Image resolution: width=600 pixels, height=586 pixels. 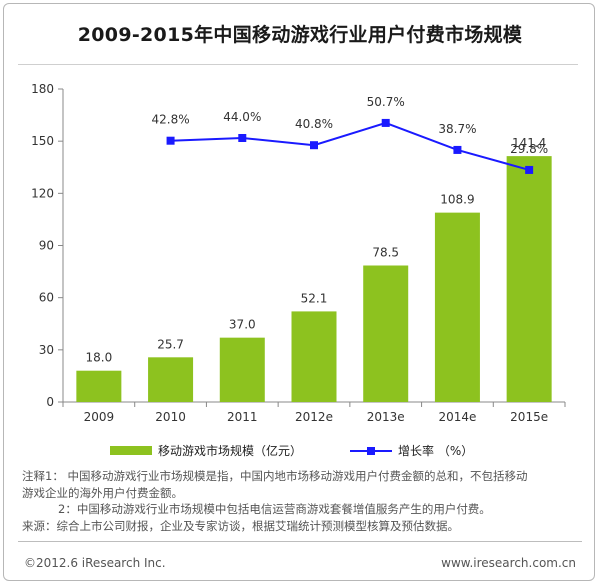 What do you see at coordinates (274, 509) in the screenshot?
I see `note-2: 2：中国移动游戏行业市场规模中包括电信运营商游戏套餐增值服务产生的用户付费。` at bounding box center [274, 509].